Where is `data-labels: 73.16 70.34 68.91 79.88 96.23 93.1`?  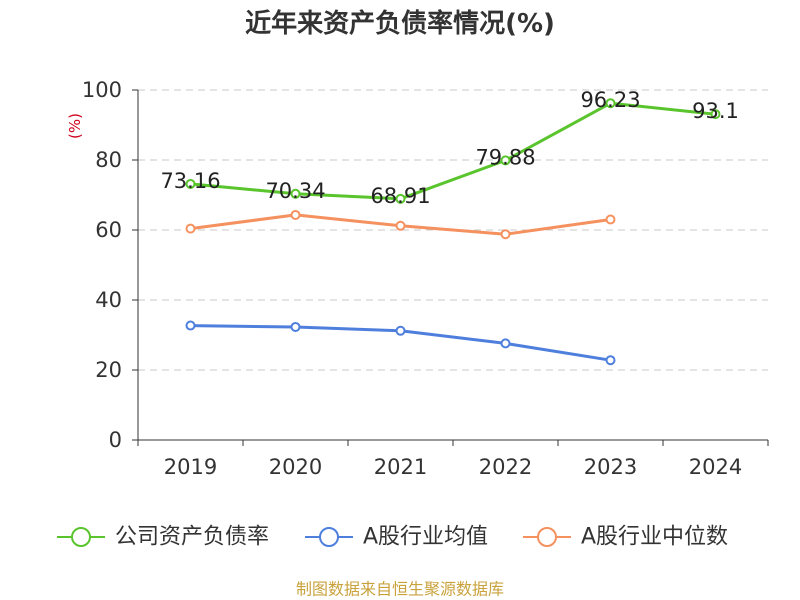
data-labels: 73.16 70.34 68.91 79.88 96.23 93.1 is located at coordinates (449, 148).